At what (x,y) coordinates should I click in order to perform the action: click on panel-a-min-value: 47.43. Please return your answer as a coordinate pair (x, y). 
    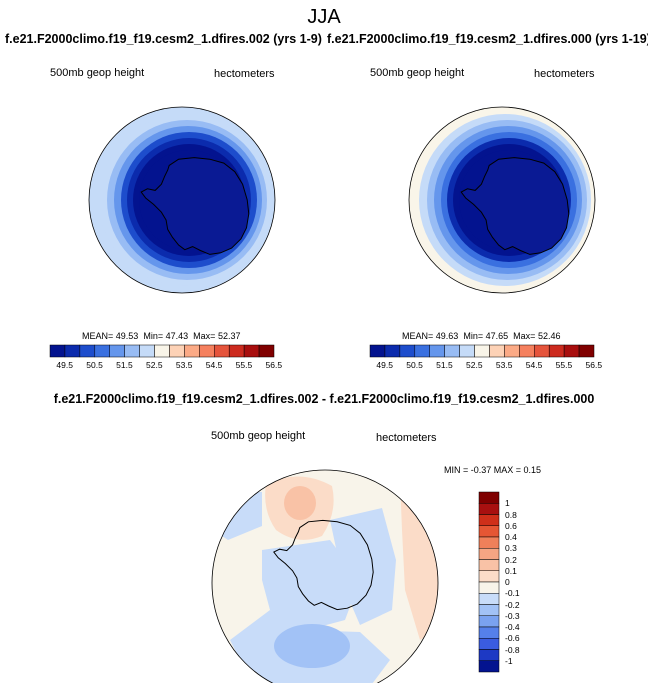
    Looking at the image, I should click on (177, 336).